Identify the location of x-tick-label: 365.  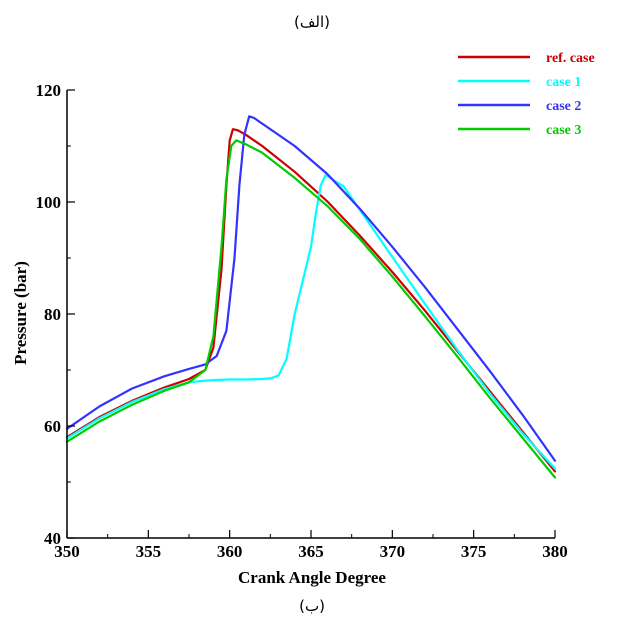
(311, 551).